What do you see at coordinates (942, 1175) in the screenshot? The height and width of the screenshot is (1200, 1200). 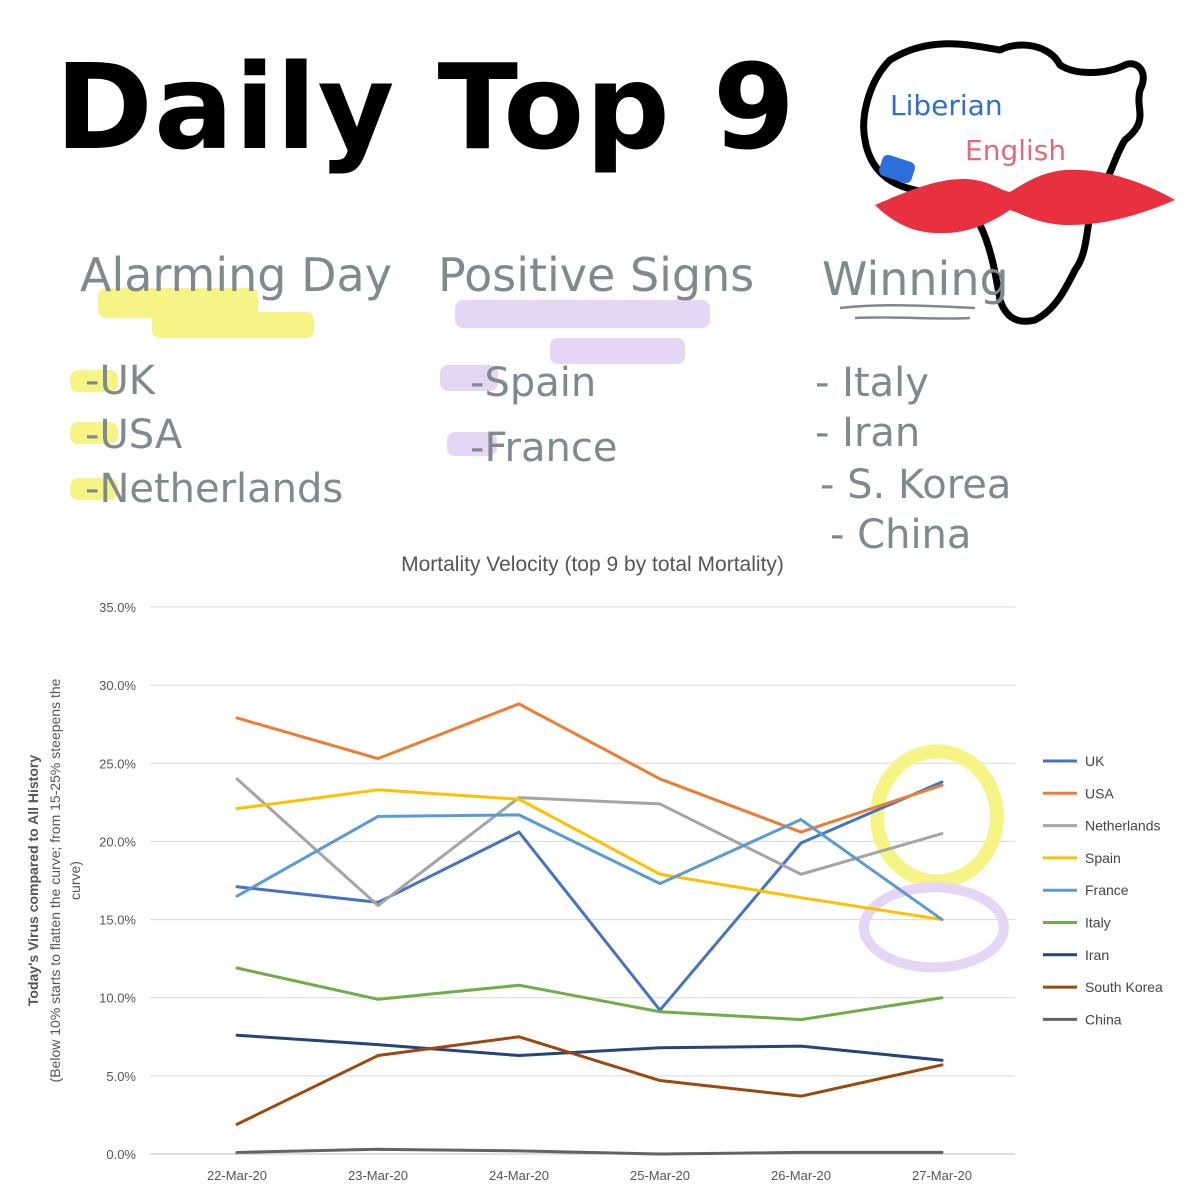 I see `x-tick-label: 27-Mar-20` at bounding box center [942, 1175].